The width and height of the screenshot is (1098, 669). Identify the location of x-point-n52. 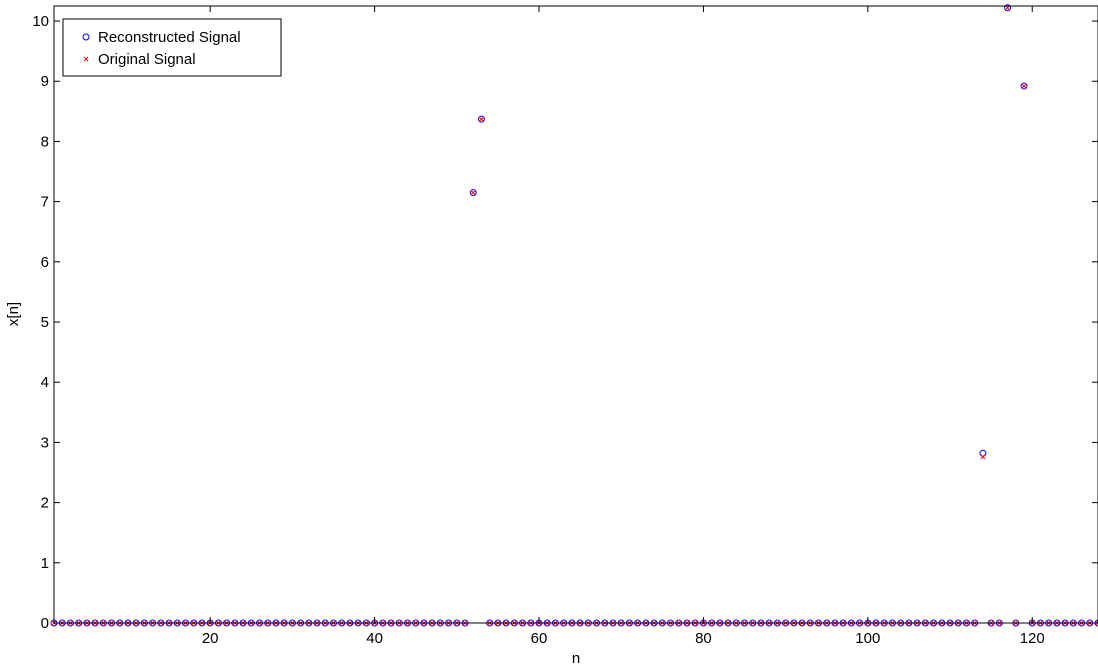
(473, 193).